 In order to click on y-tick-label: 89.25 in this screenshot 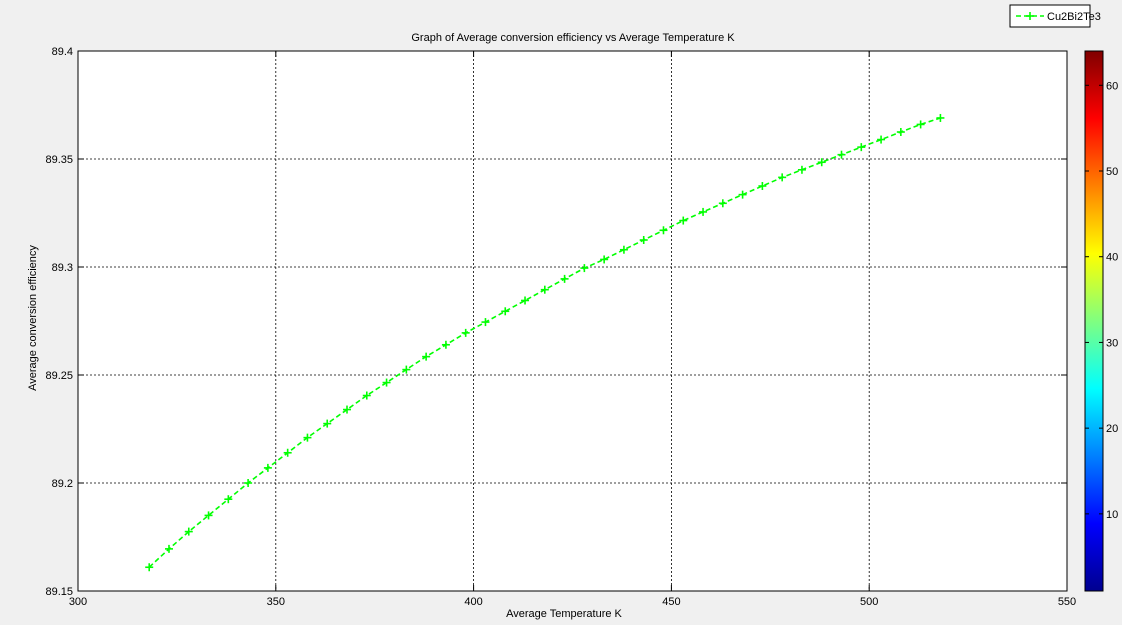, I will do `click(59, 376)`.